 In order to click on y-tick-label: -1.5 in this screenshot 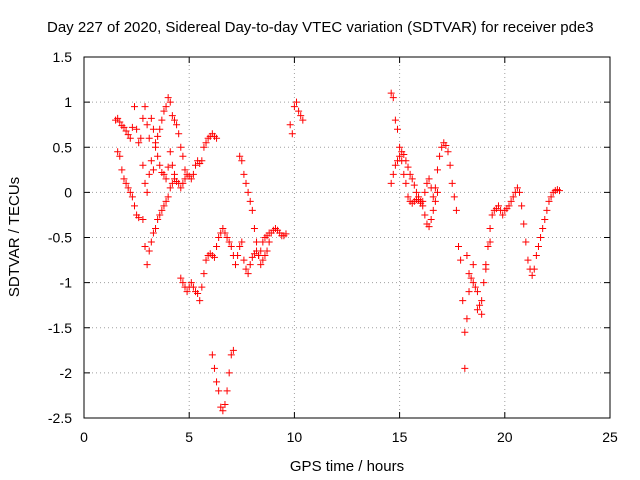, I will do `click(60, 328)`.